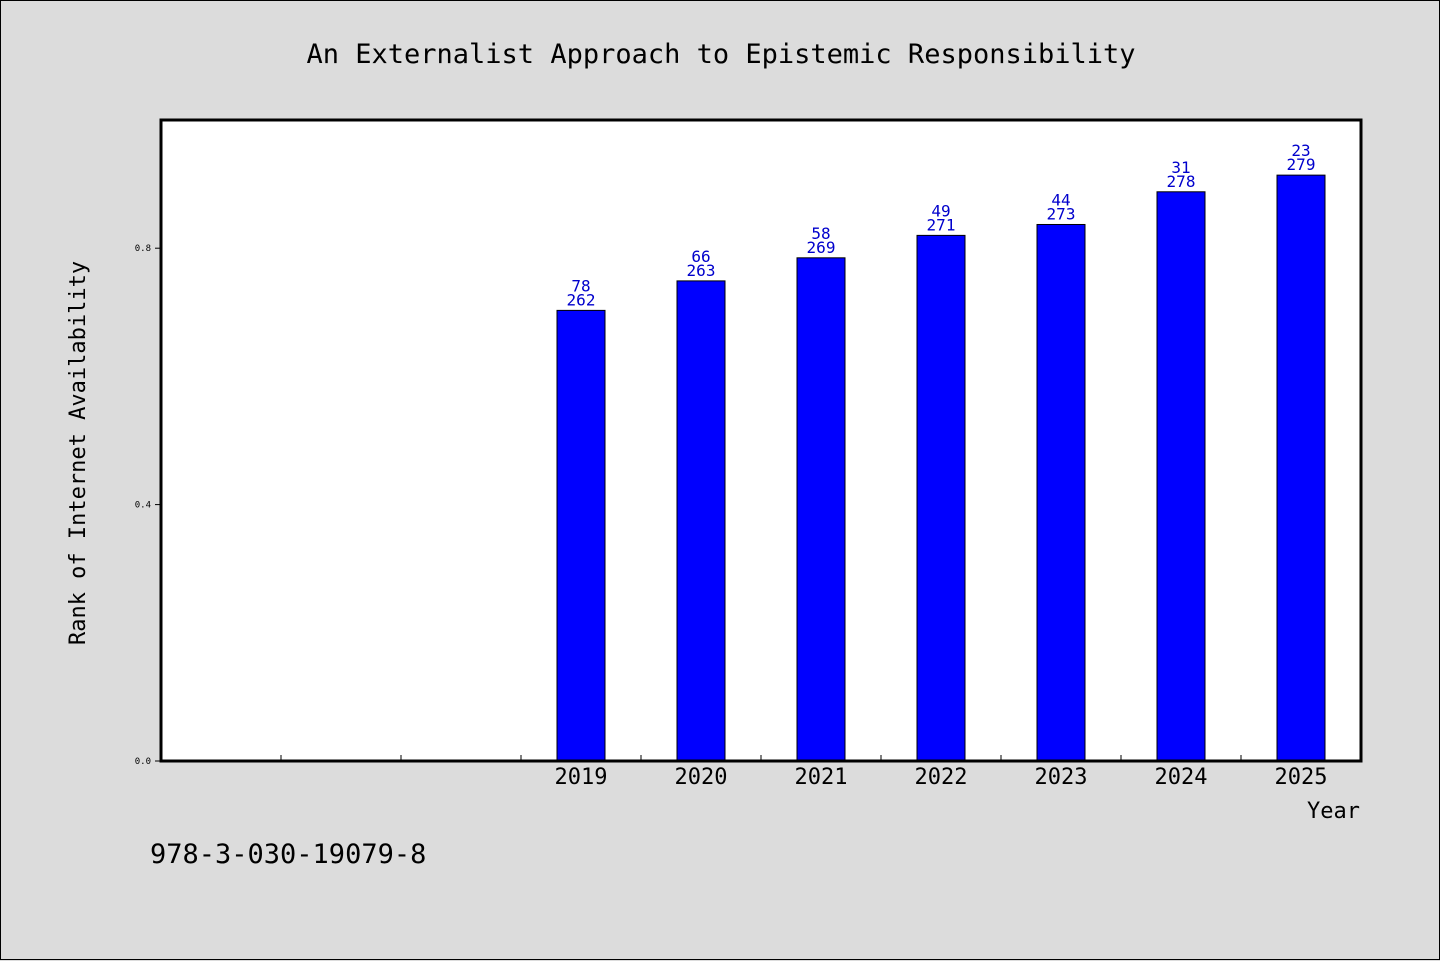  What do you see at coordinates (78, 453) in the screenshot?
I see `y-axis-label: Rank of Internet Availability` at bounding box center [78, 453].